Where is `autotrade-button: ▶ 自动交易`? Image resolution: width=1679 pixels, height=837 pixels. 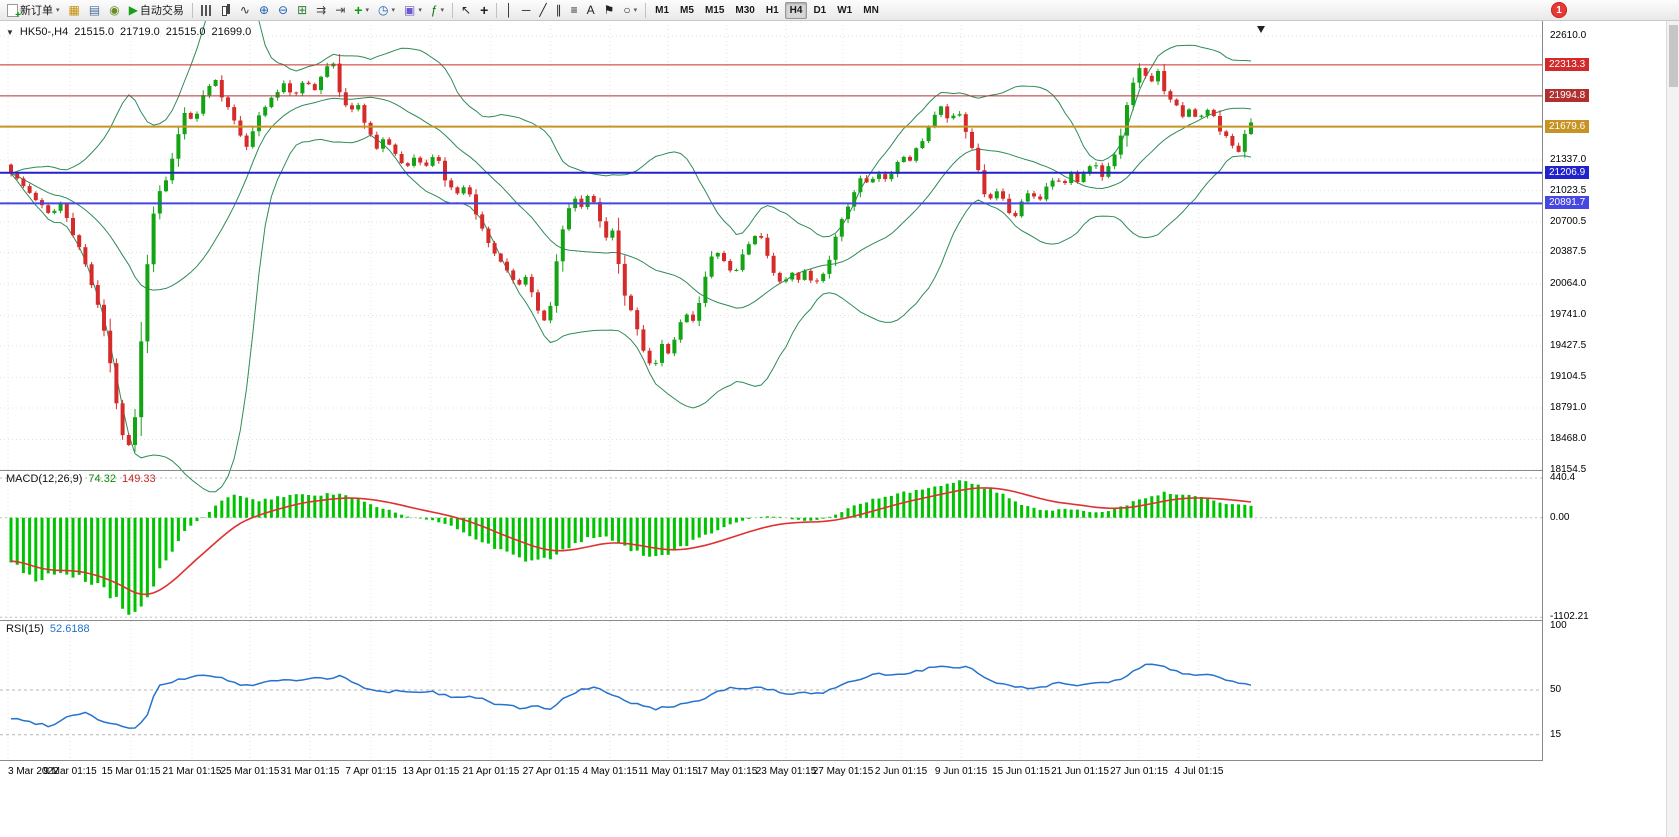
autotrade-button: ▶ 自动交易 is located at coordinates (156, 10).